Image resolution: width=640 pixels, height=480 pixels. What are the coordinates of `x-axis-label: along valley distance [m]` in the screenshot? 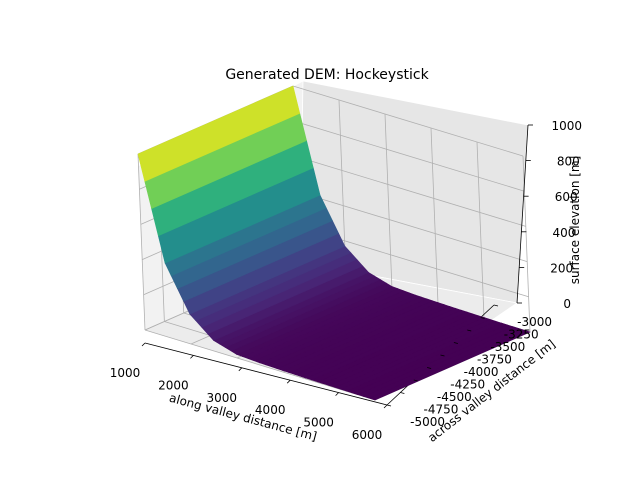 It's located at (243, 417).